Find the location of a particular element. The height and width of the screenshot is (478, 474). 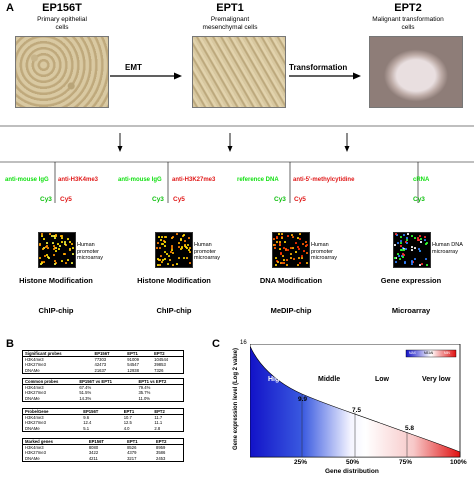

table-cell: 42473 is located at coordinates (100, 365).